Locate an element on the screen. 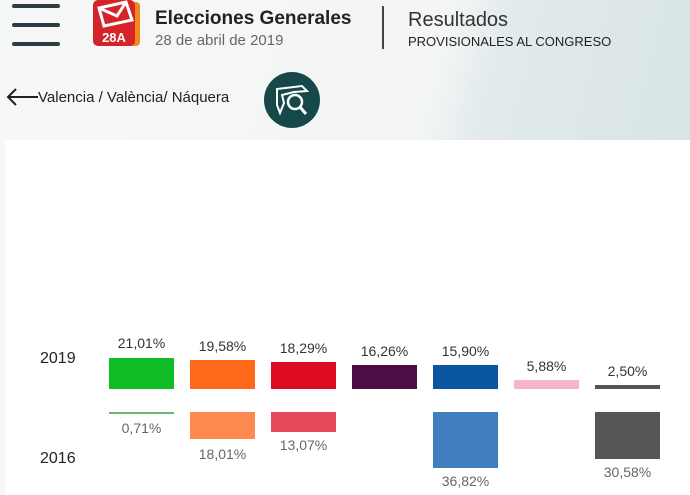 Image resolution: width=690 pixels, height=495 pixels. bar-label-2016: 18,01% is located at coordinates (222, 454).